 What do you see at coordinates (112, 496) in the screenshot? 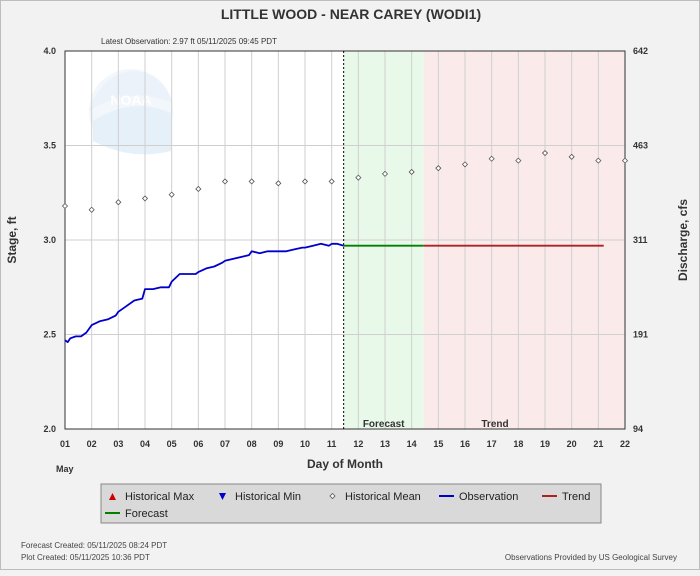
I see `triangle-up-icon` at bounding box center [112, 496].